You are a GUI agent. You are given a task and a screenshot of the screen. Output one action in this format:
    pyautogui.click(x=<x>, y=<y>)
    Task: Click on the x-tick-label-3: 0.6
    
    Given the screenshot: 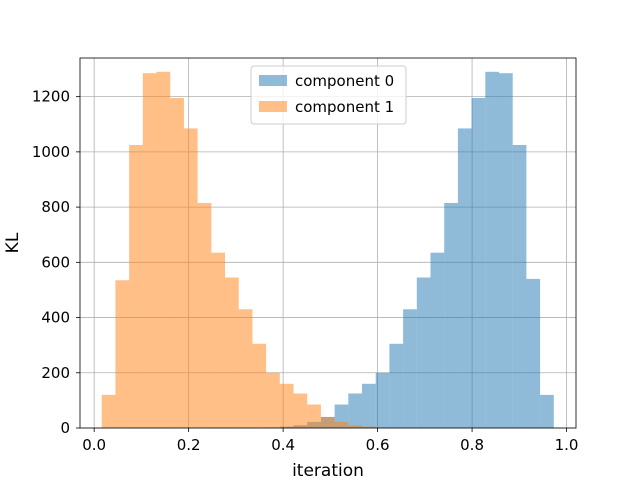 What is the action you would take?
    pyautogui.click(x=378, y=445)
    